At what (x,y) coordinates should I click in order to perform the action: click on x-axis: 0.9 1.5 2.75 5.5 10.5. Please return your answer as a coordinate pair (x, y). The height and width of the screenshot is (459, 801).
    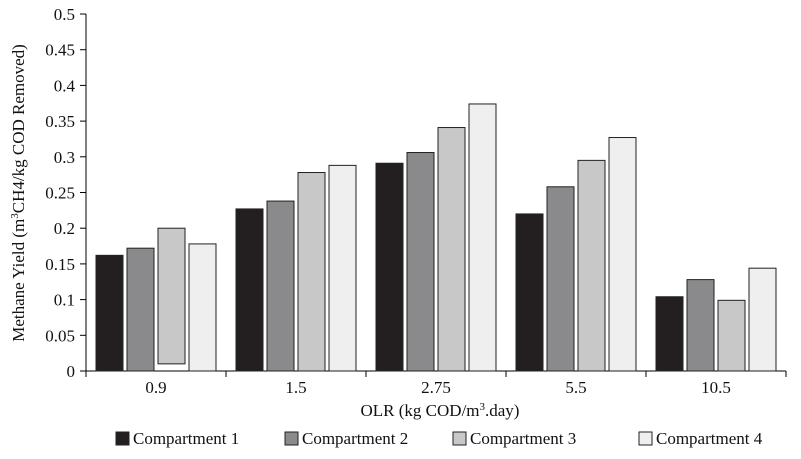
    Looking at the image, I should click on (436, 383).